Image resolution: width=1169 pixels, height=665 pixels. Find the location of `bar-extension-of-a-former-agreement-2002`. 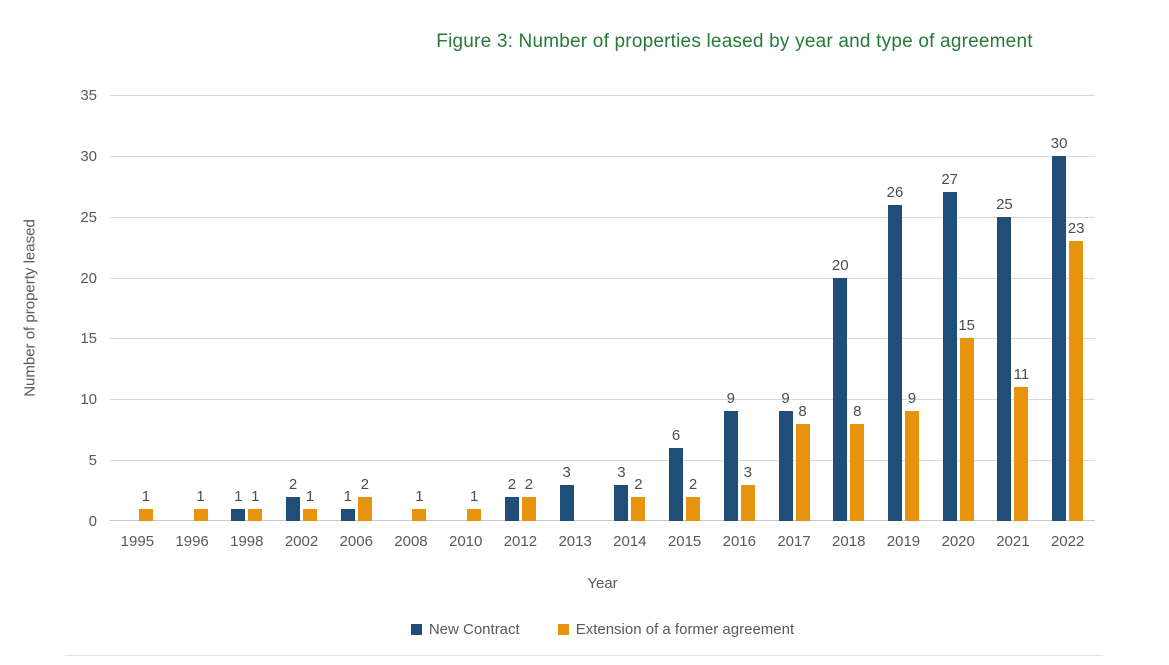

bar-extension-of-a-former-agreement-2002 is located at coordinates (310, 514).